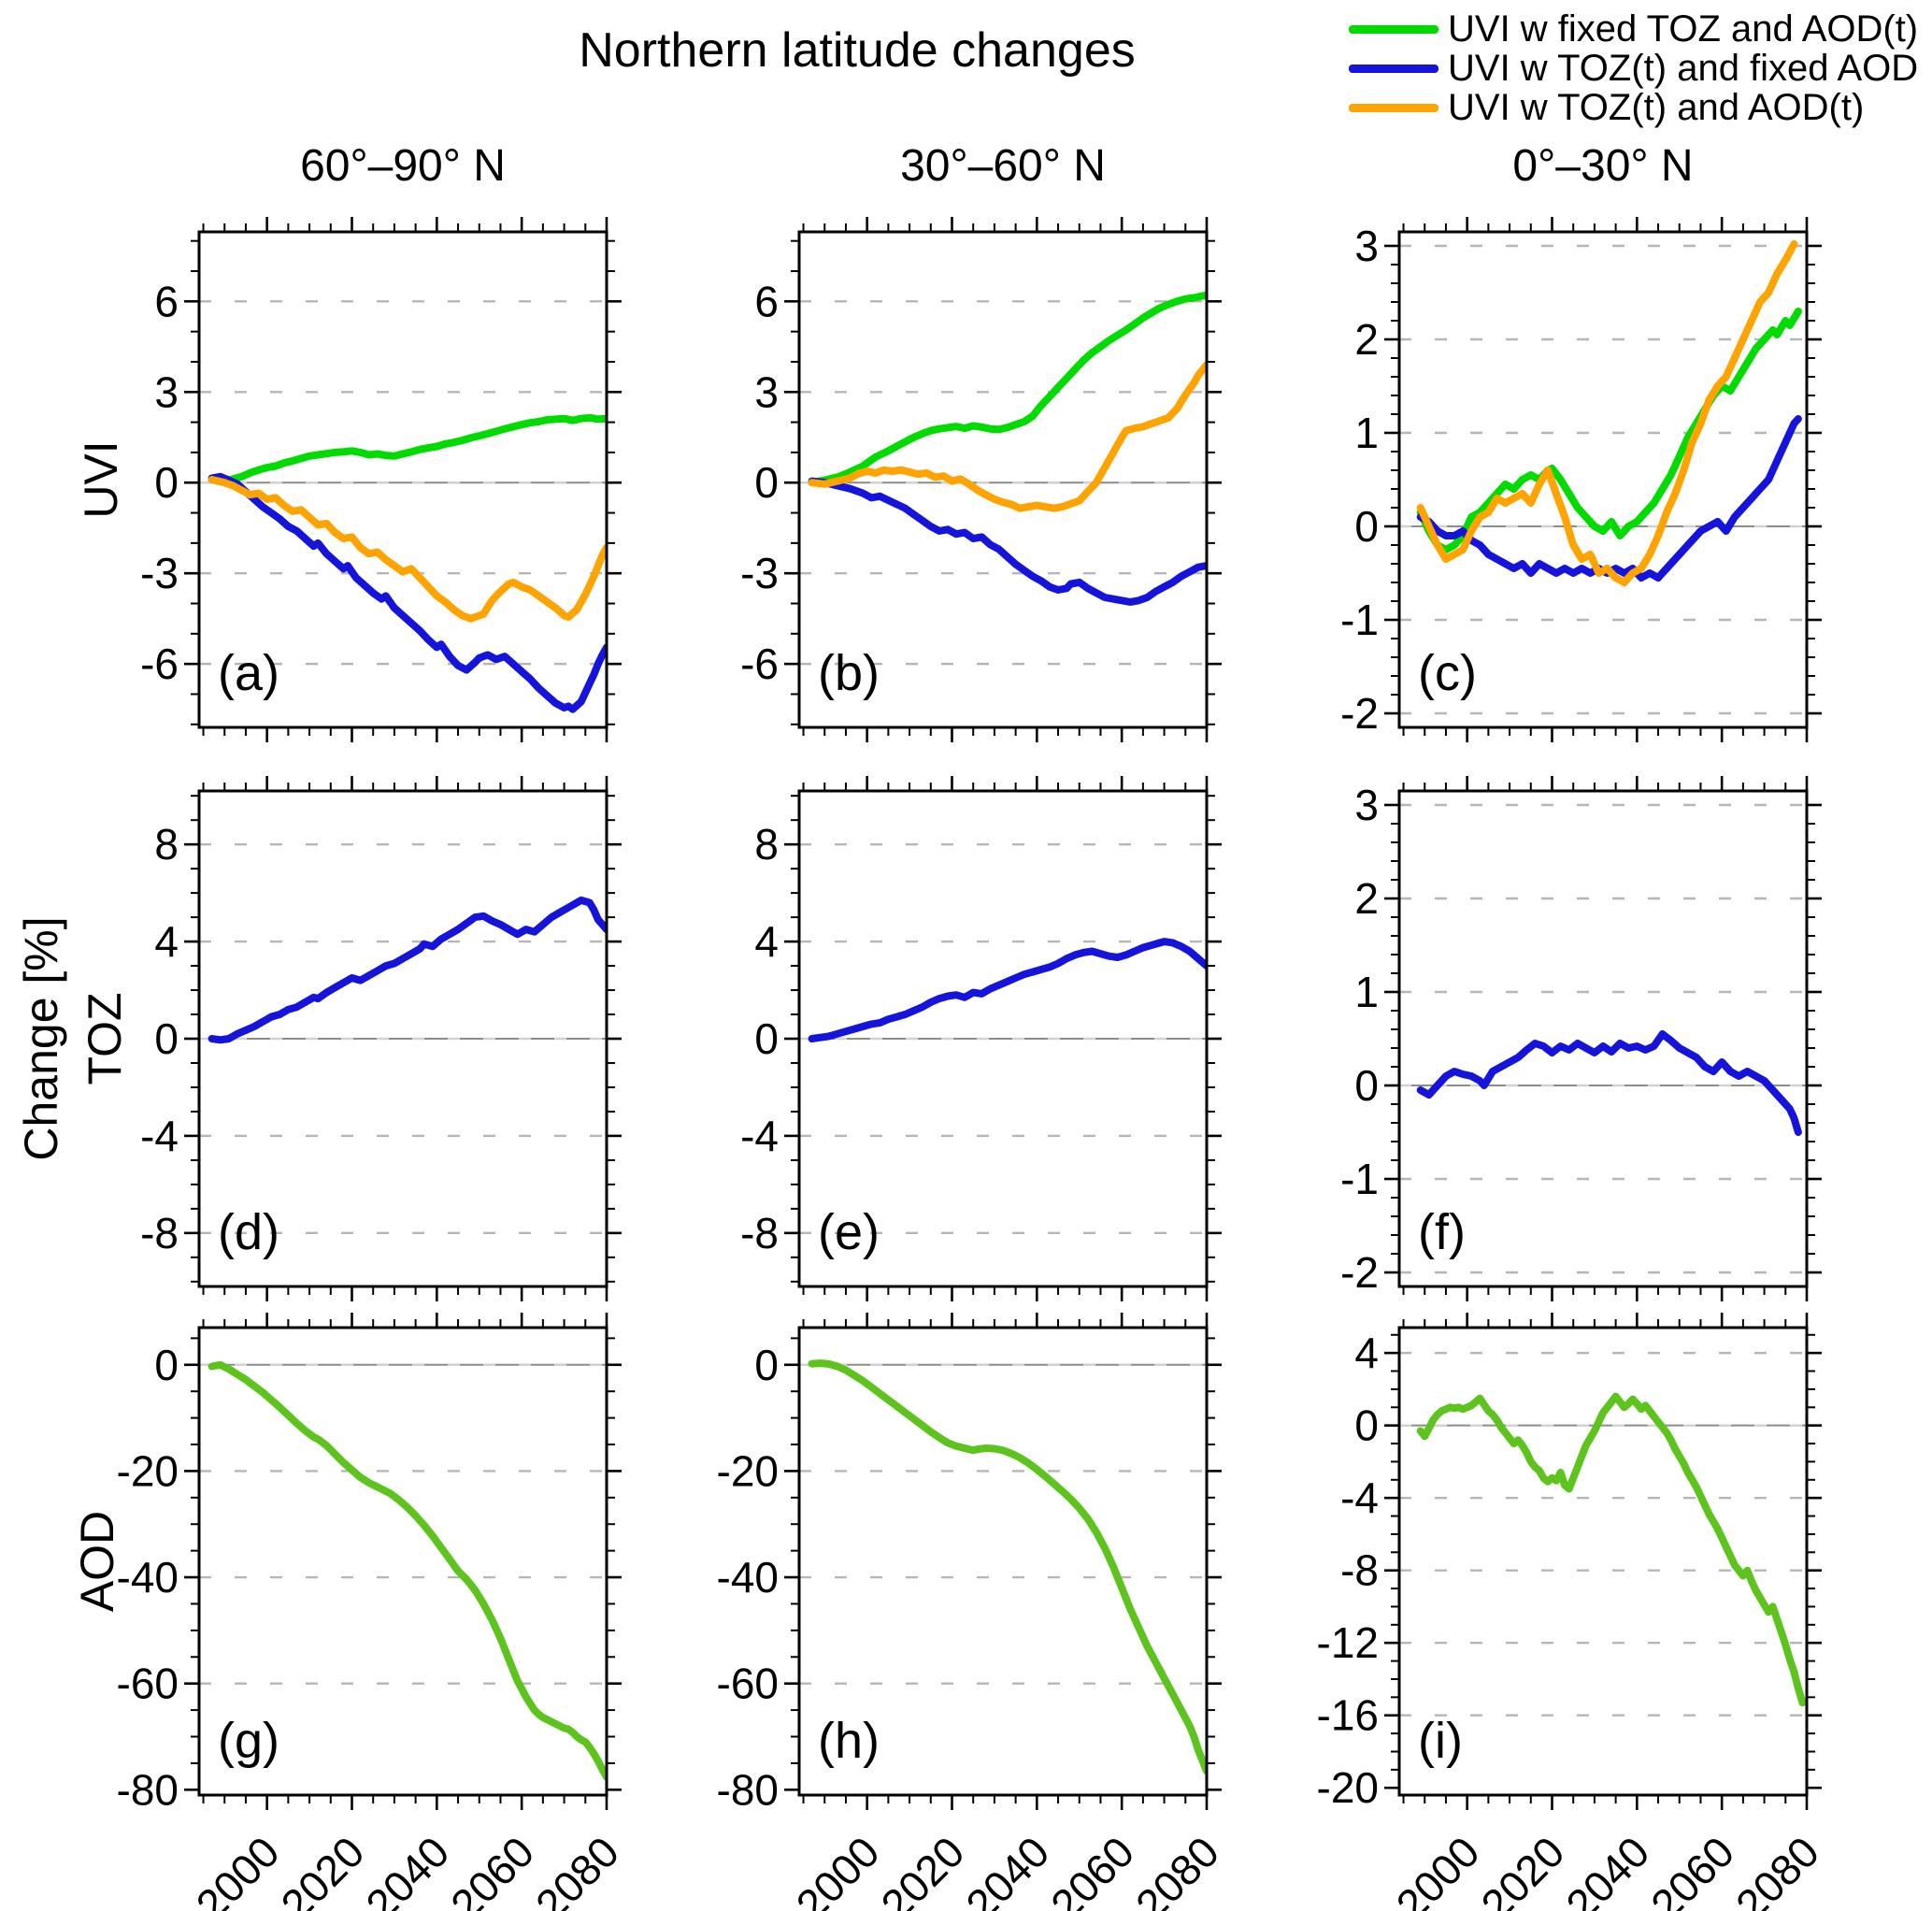 The image size is (1932, 1911). I want to click on y-tick-label: 8, so click(166, 844).